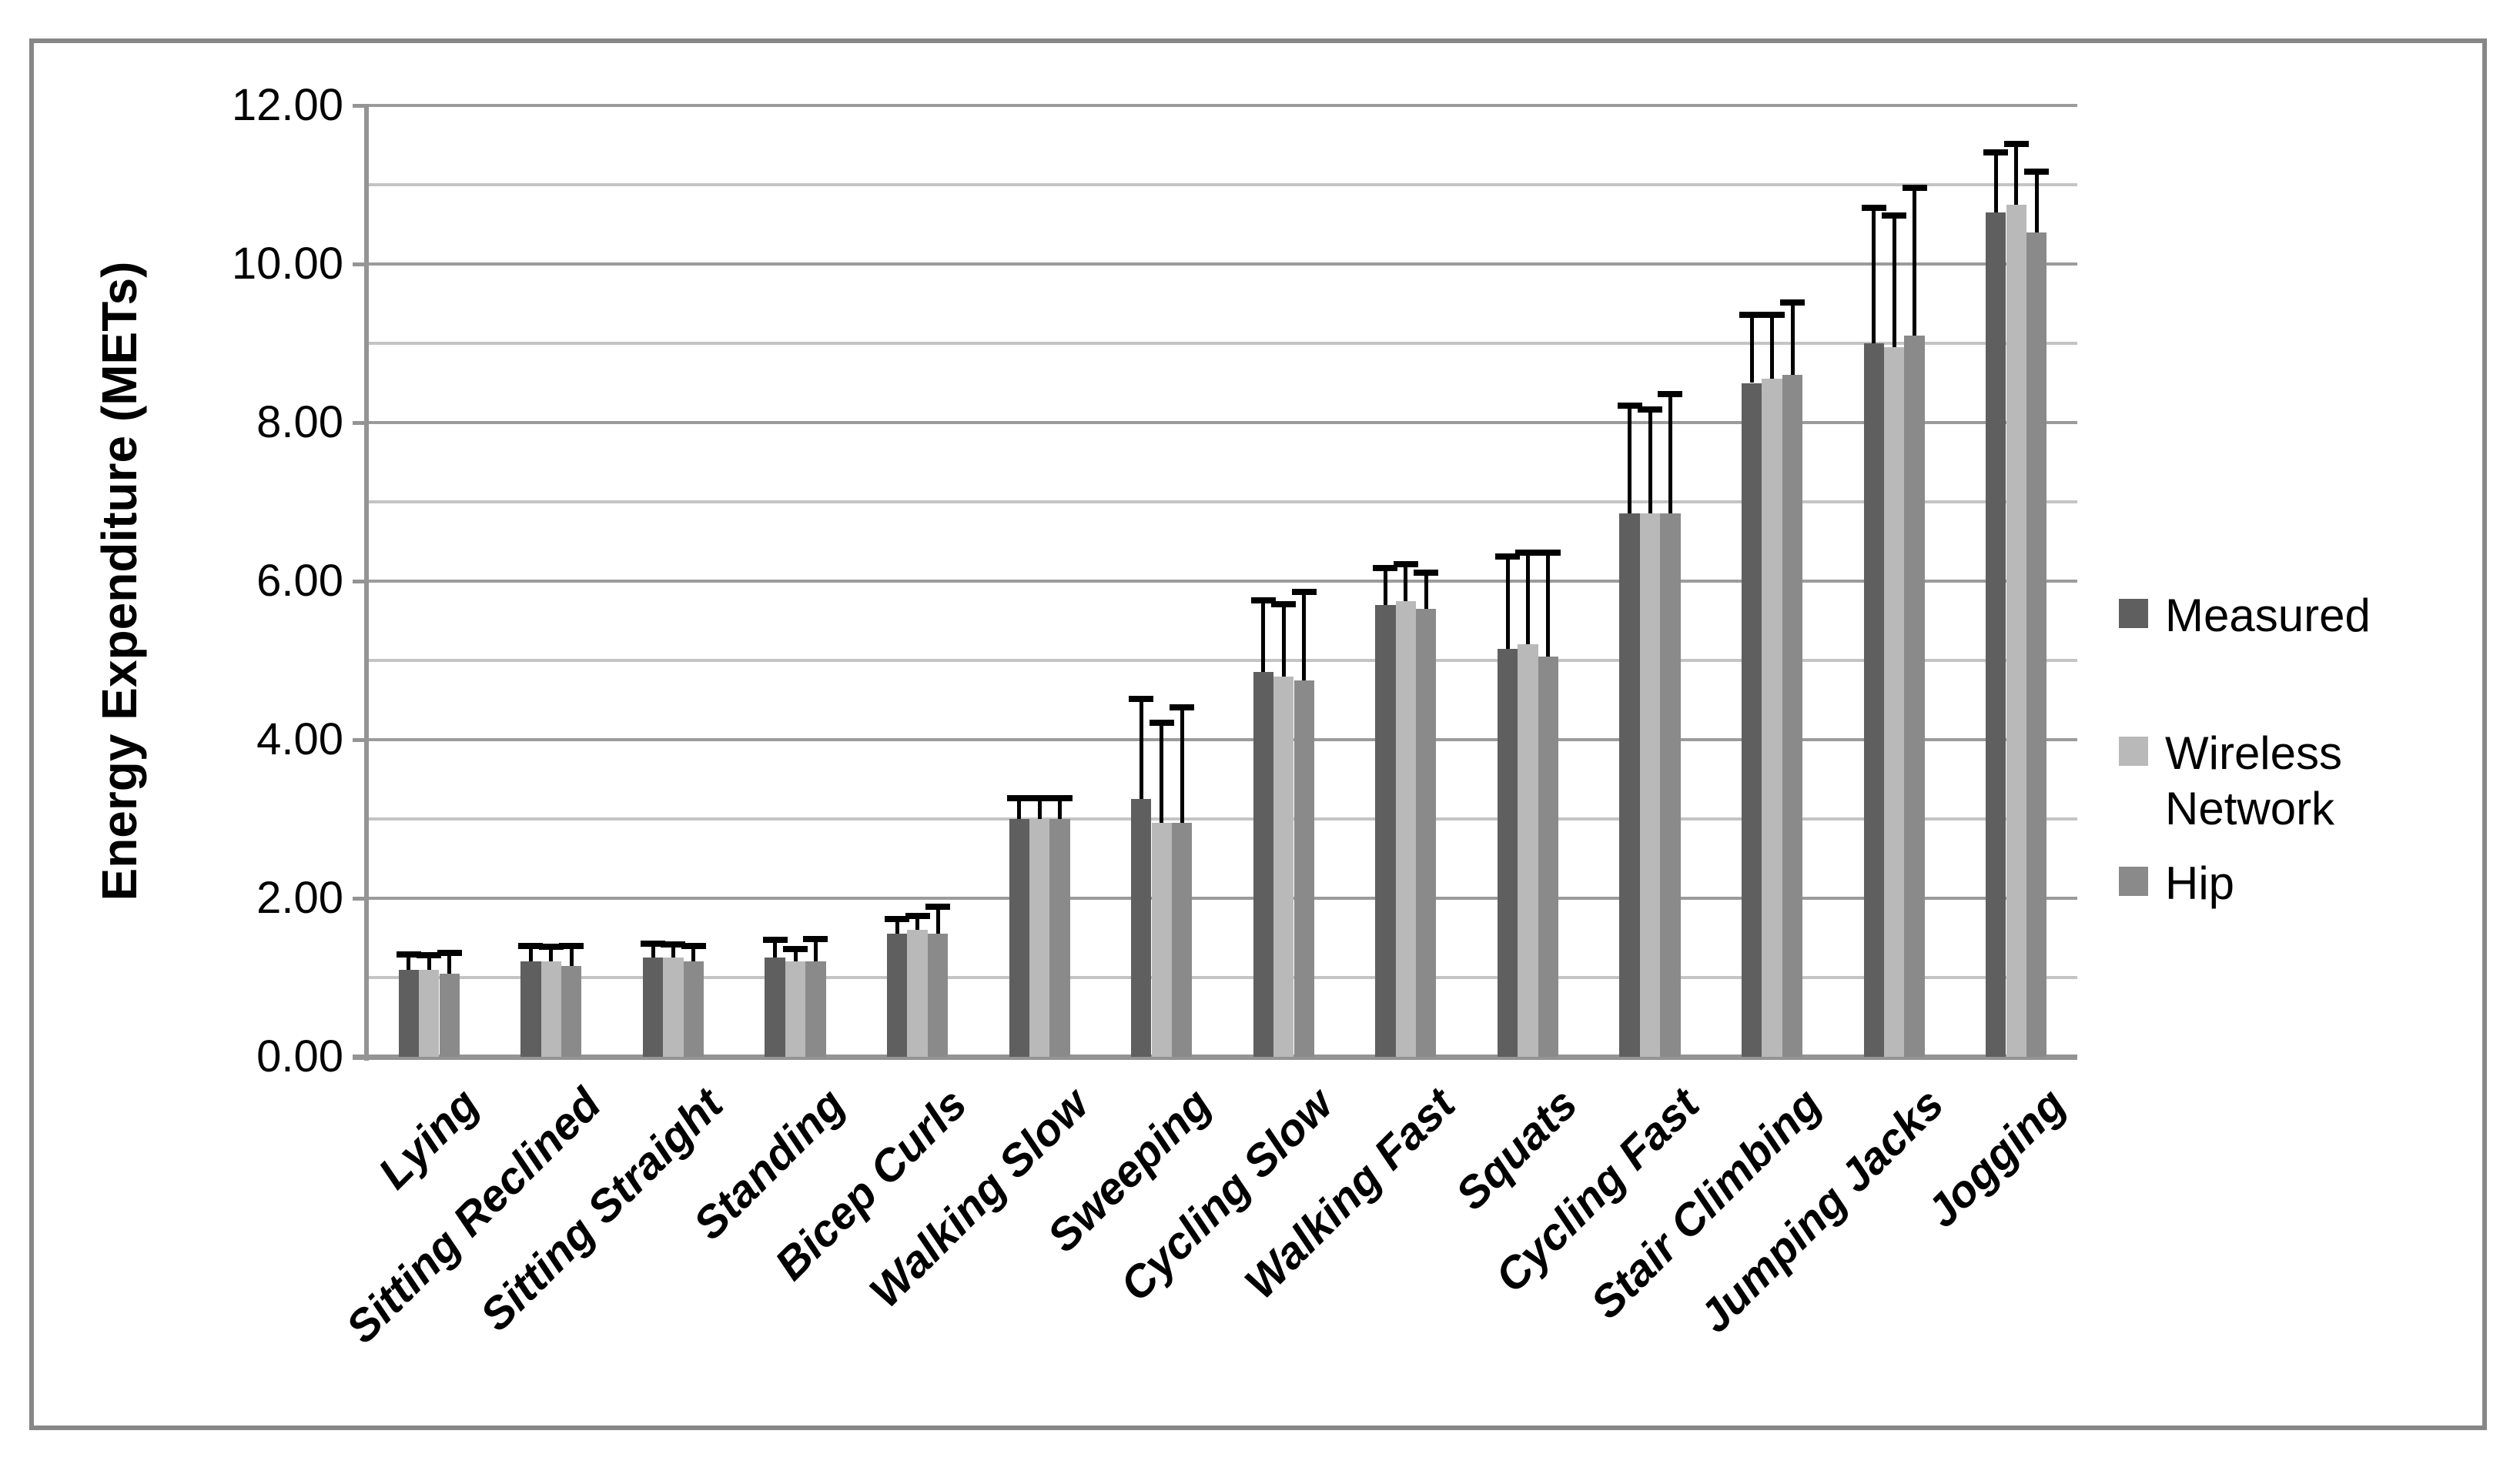 The height and width of the screenshot is (1474, 2520). I want to click on legend-label-wireless-network: Wireless Network, so click(2254, 781).